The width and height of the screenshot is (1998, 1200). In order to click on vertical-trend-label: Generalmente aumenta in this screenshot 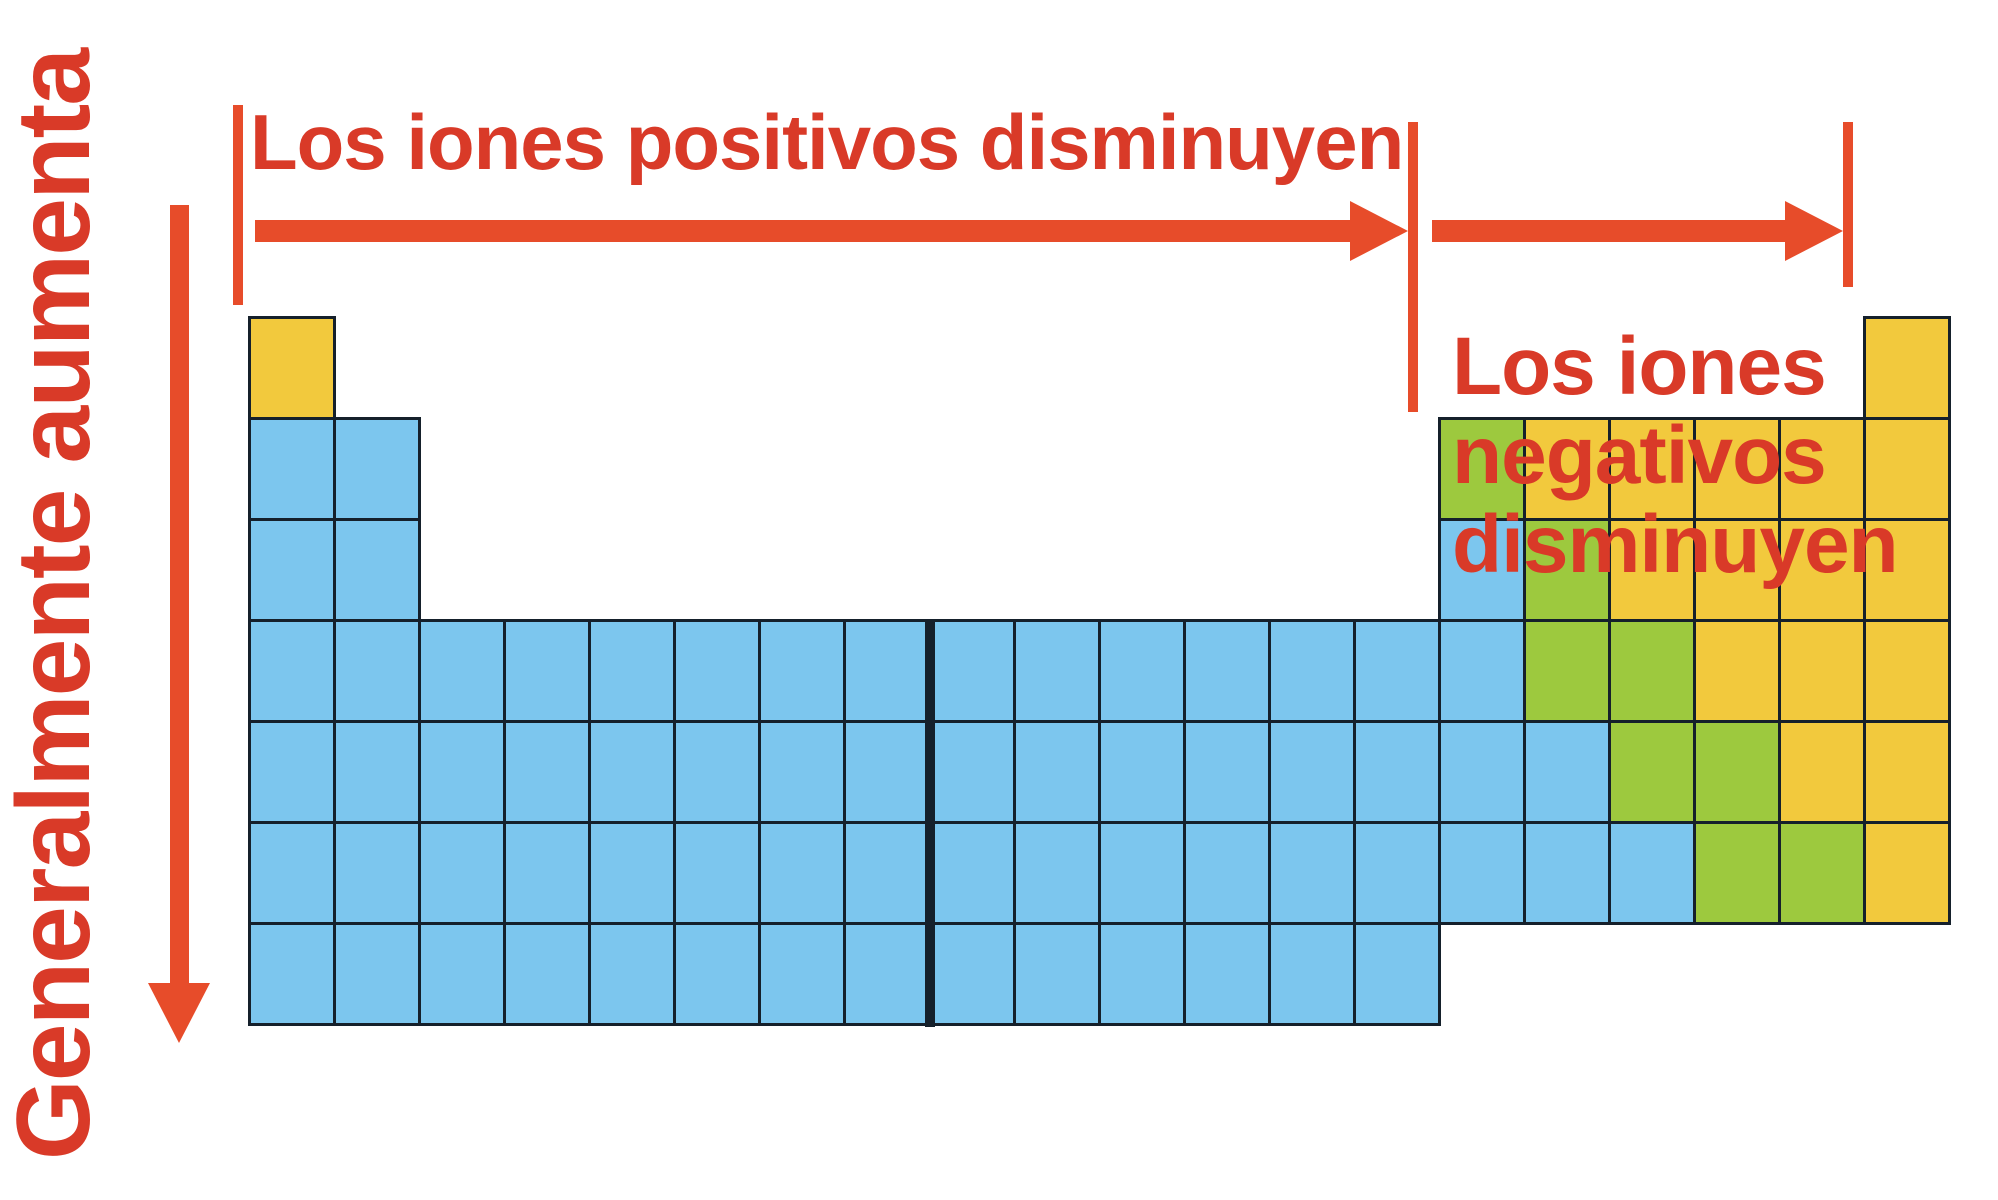, I will do `click(56, 605)`.